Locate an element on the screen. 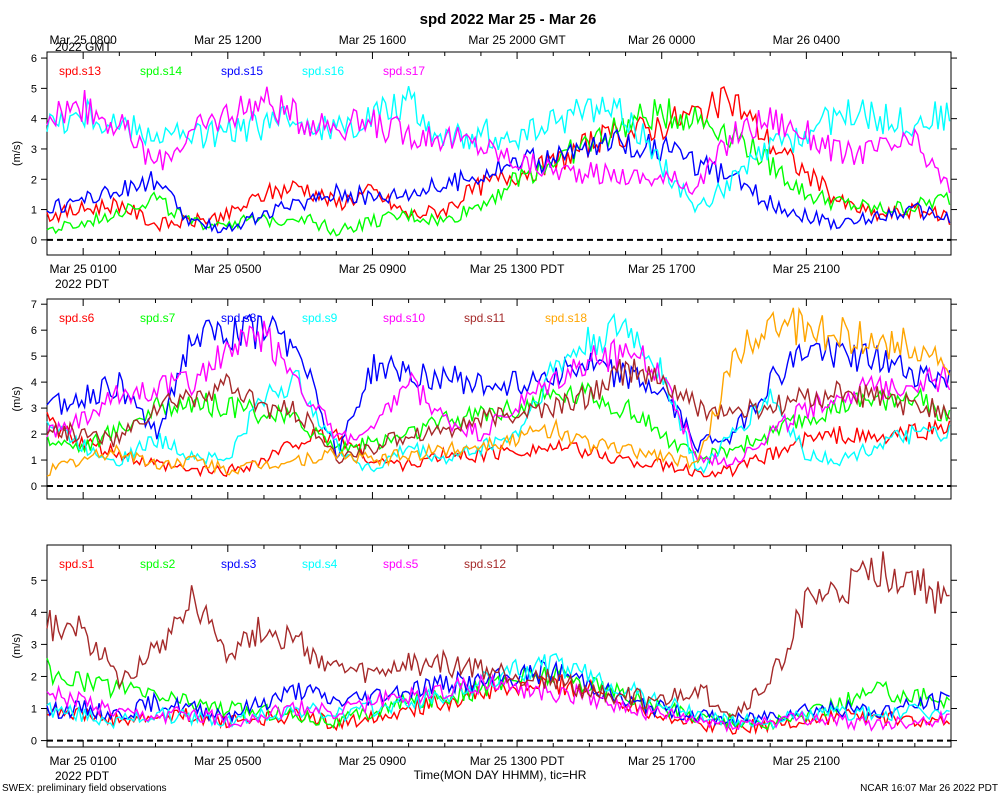 The height and width of the screenshot is (800, 1000). legend-spd-s10: spd.s10 is located at coordinates (404, 318).